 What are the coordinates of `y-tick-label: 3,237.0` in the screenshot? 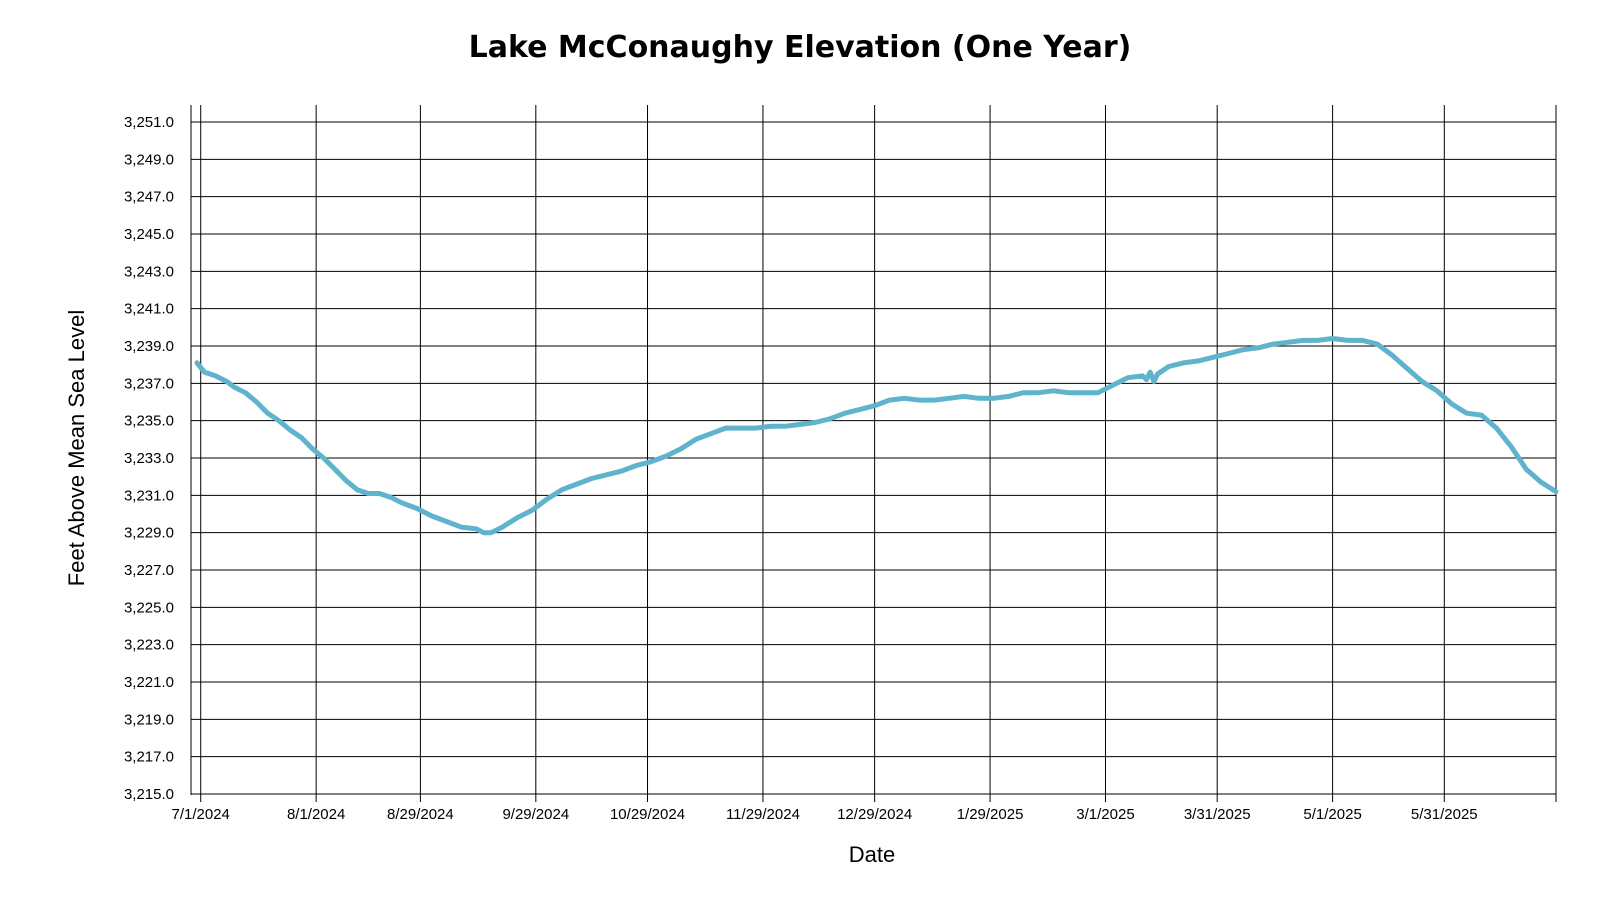 It's located at (149, 383).